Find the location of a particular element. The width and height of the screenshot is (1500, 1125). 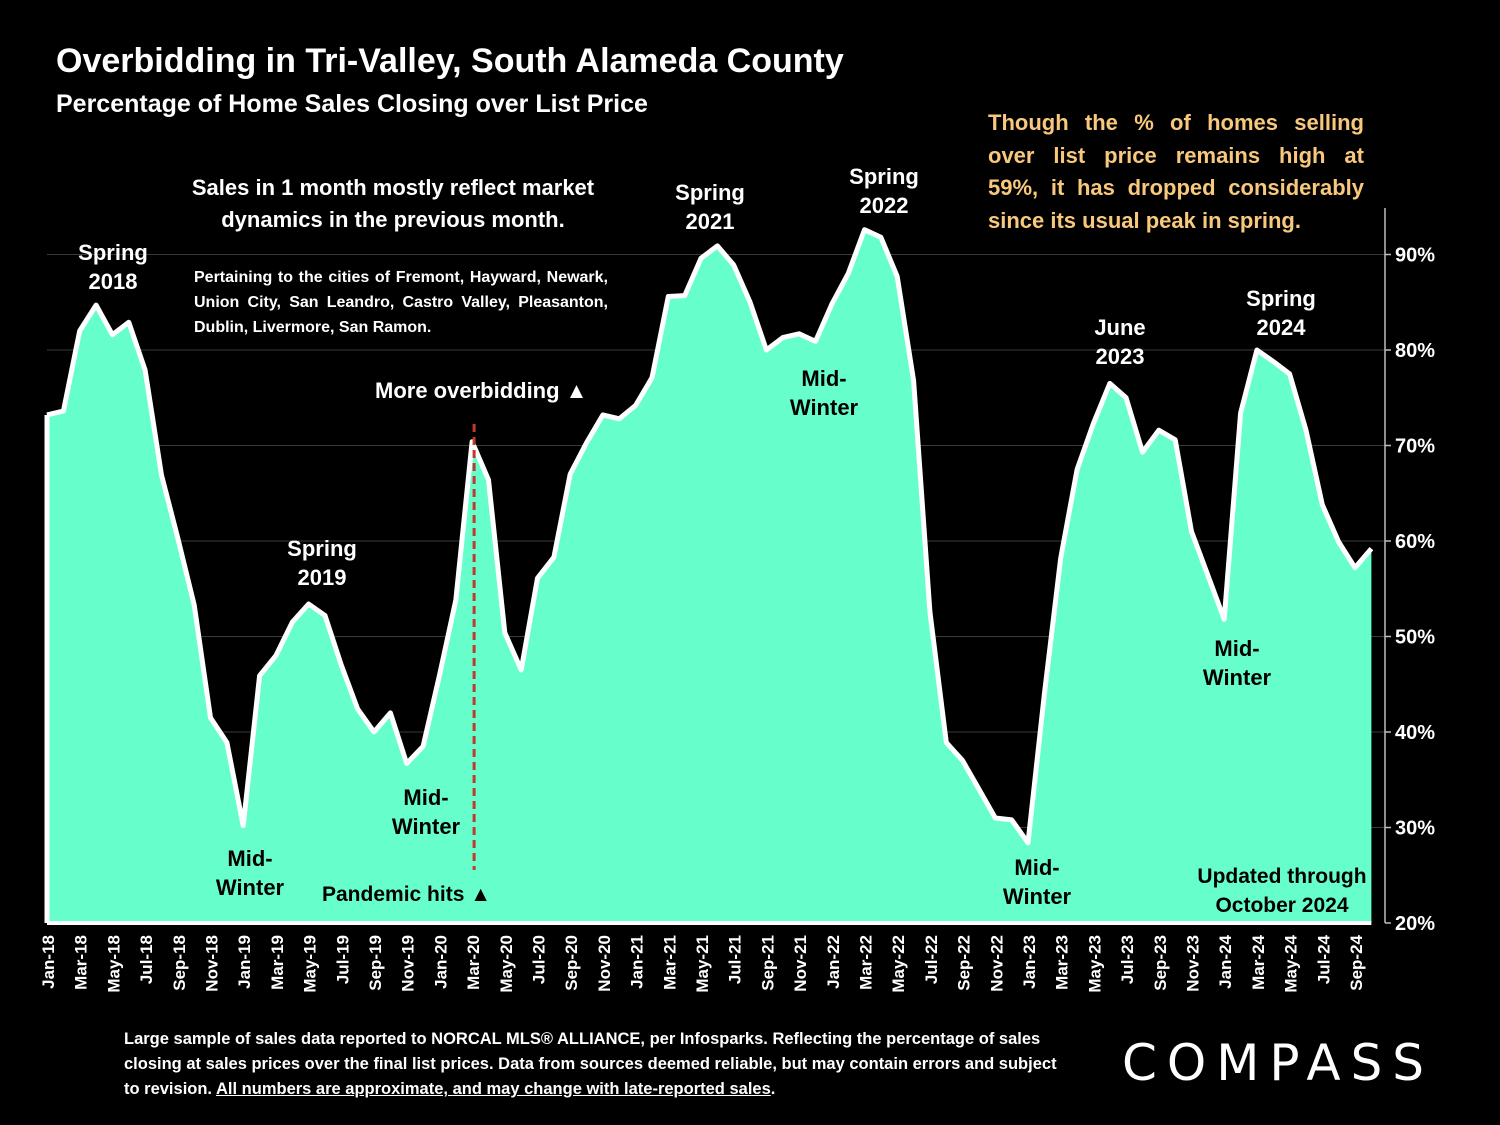

y-tick-label: 30% is located at coordinates (1415, 829).